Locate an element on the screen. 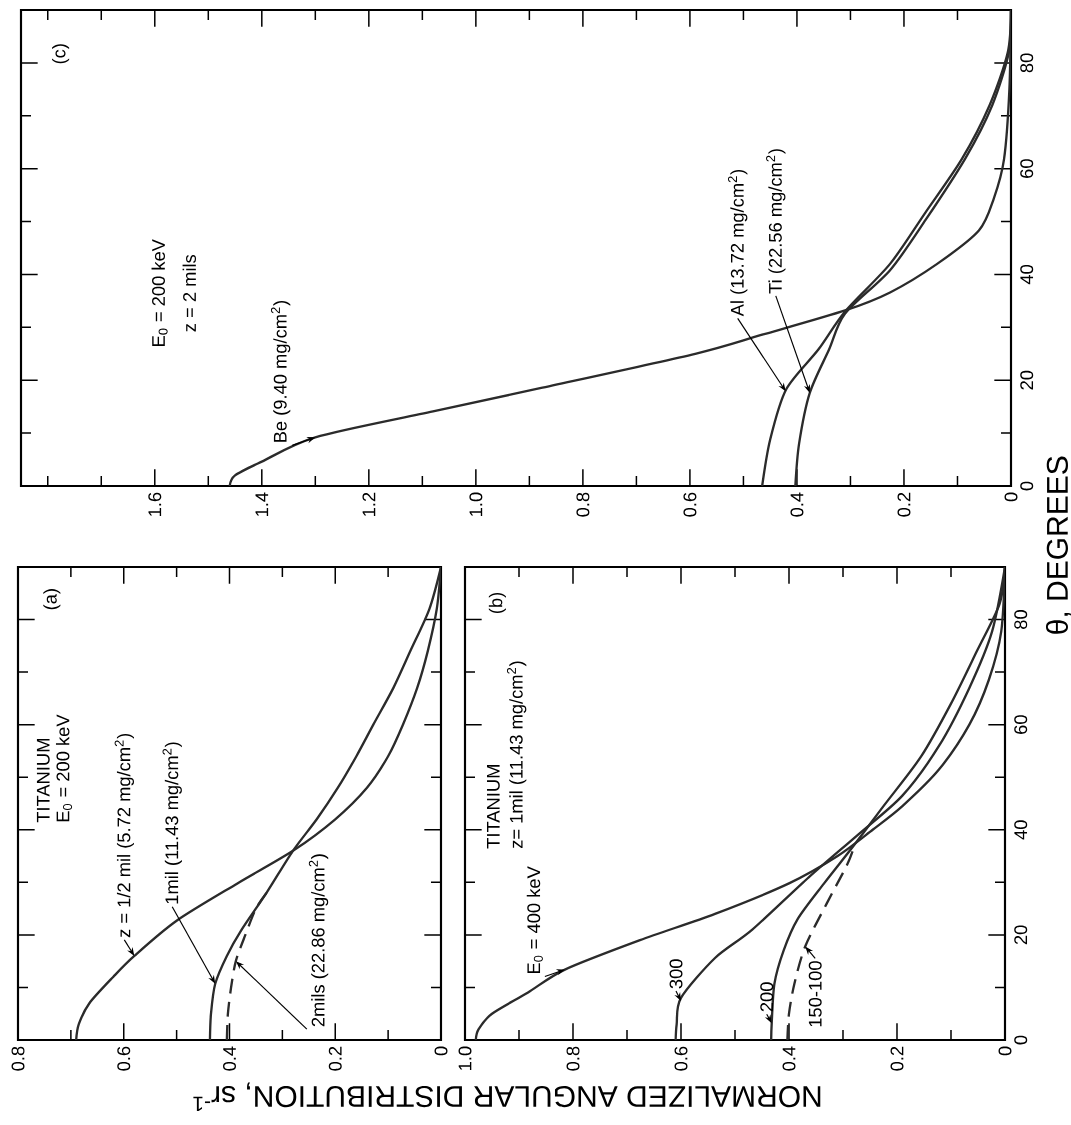 Image resolution: width=1071 pixels, height=1125 pixels. annotation: 150-100 is located at coordinates (815, 994).